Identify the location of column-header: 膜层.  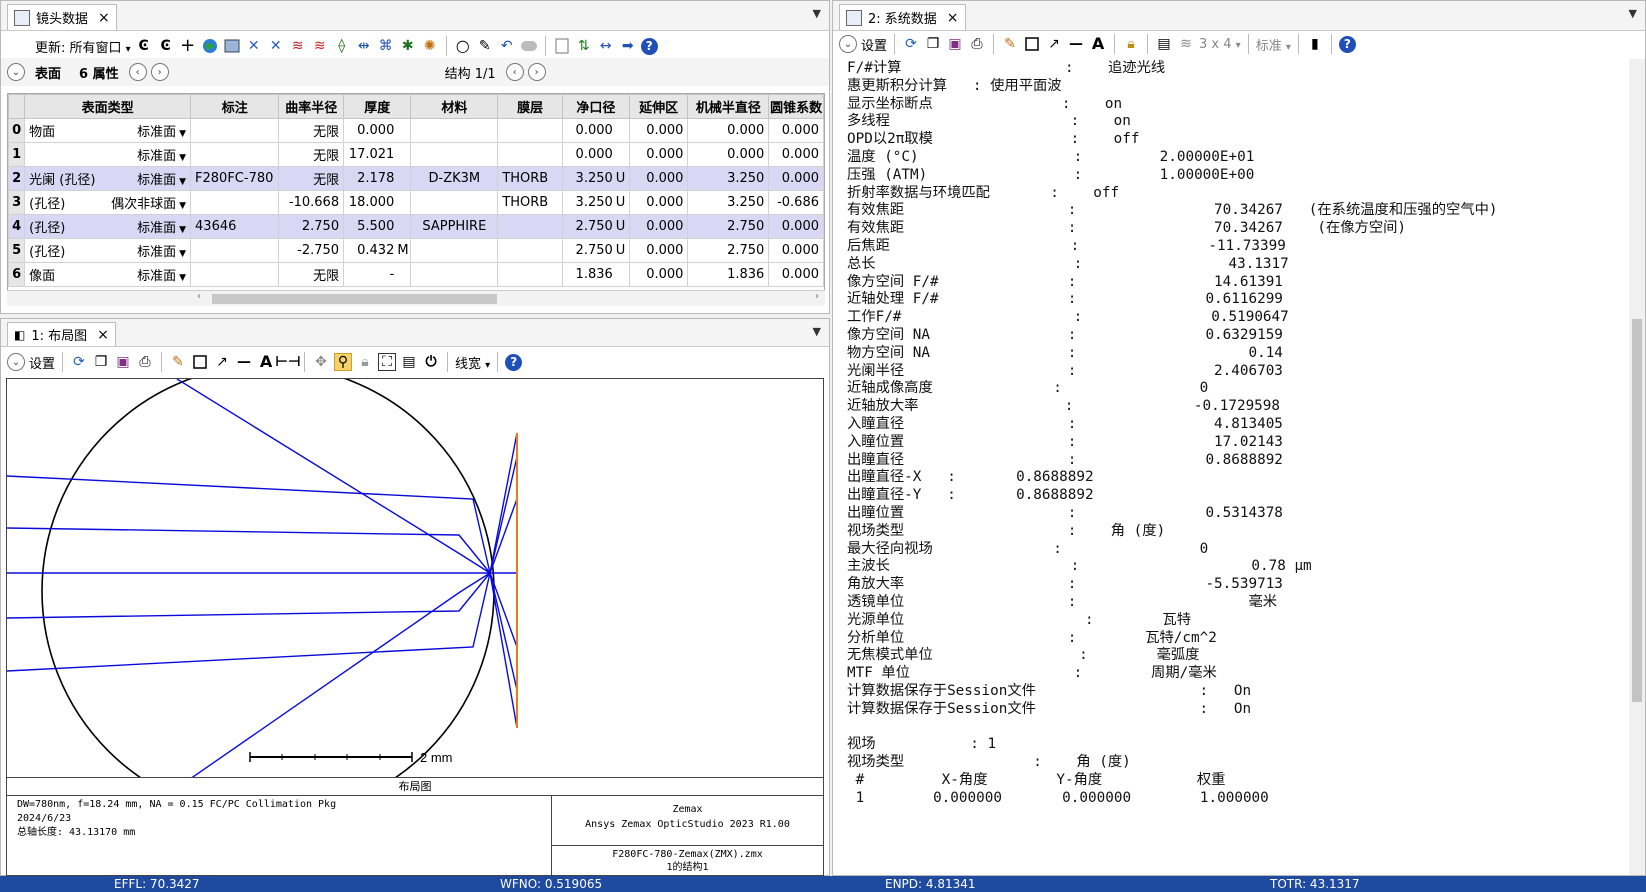
(530, 106).